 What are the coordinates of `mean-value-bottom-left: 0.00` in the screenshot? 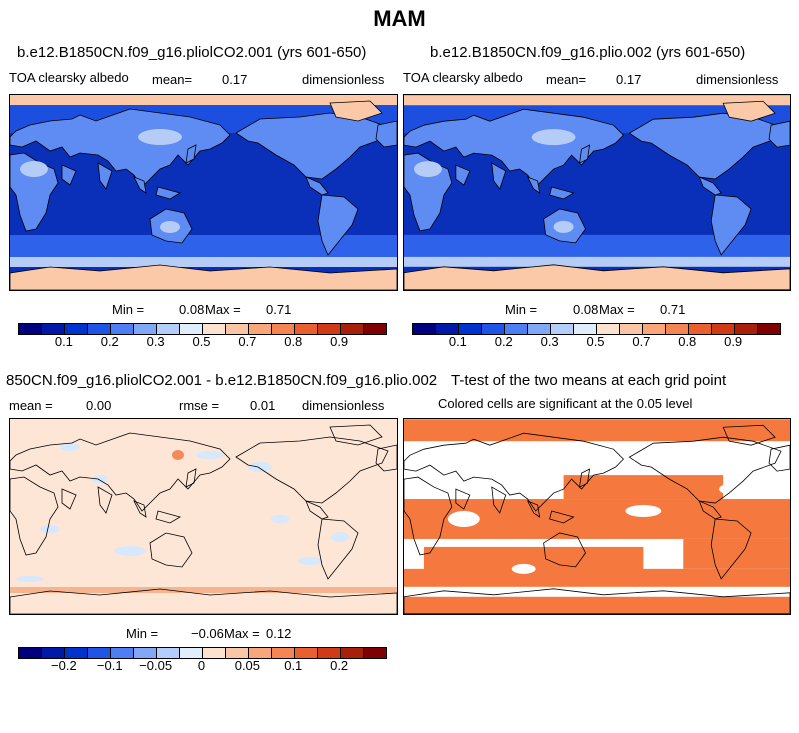 It's located at (99, 405).